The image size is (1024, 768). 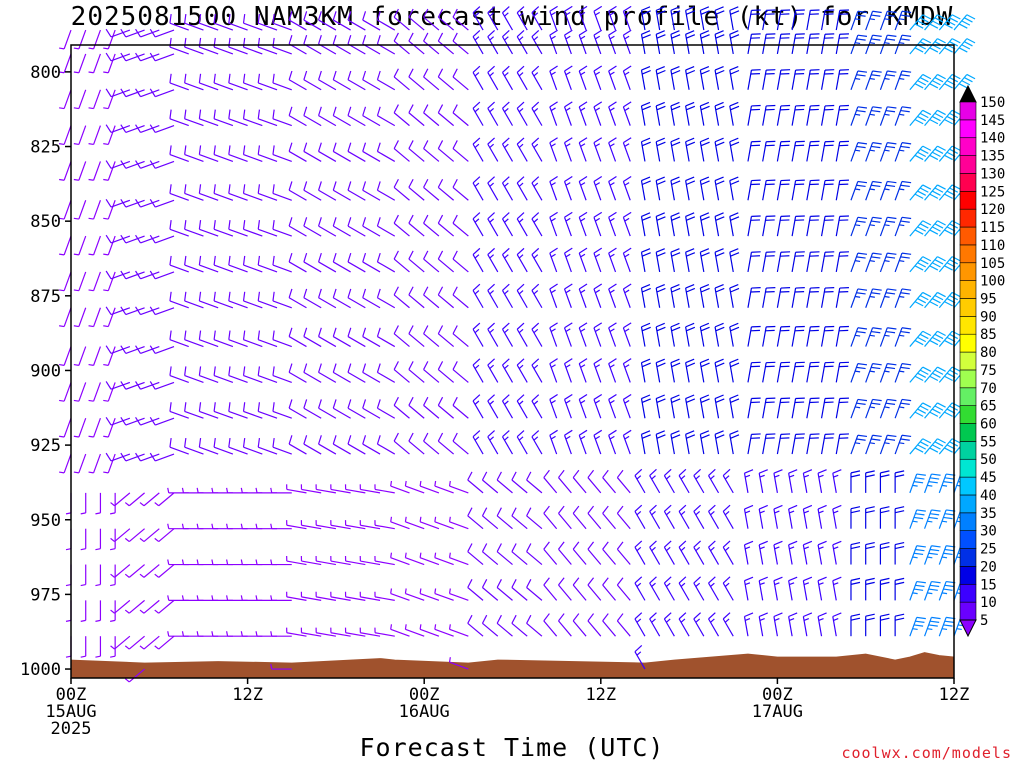 What do you see at coordinates (40, 670) in the screenshot?
I see `y-tick-label: 1000` at bounding box center [40, 670].